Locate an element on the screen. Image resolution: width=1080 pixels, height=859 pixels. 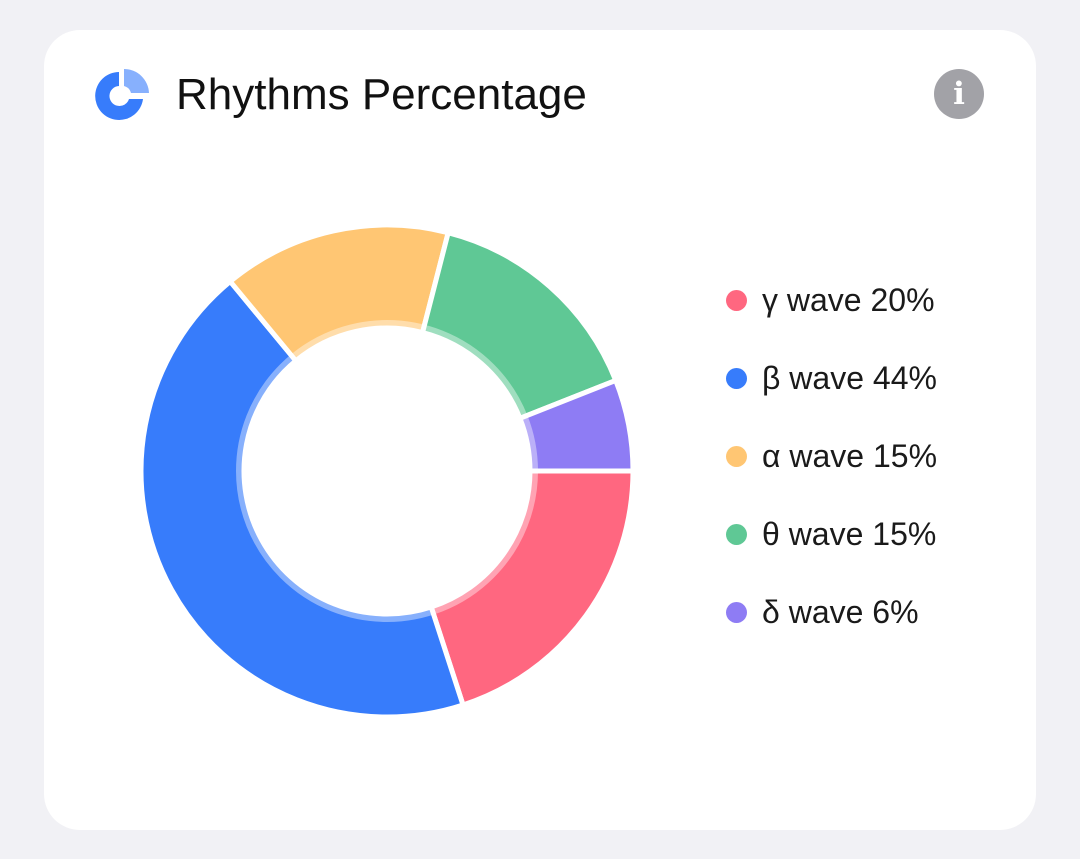
legend-label: β wave 44% is located at coordinates (849, 377).